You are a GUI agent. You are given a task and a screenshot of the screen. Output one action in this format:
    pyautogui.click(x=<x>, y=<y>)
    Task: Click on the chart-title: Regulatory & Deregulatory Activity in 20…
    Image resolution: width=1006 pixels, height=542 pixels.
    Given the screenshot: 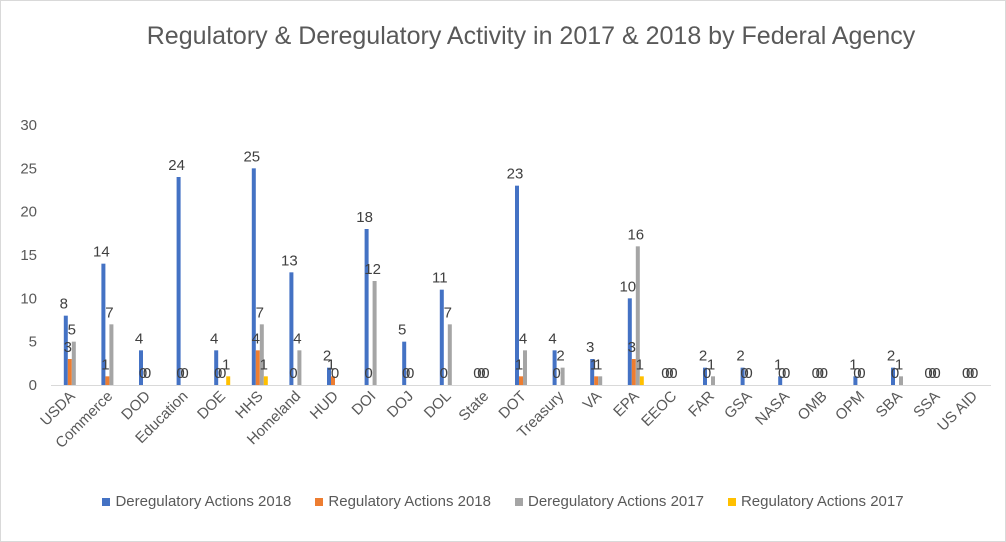 What is the action you would take?
    pyautogui.click(x=531, y=36)
    